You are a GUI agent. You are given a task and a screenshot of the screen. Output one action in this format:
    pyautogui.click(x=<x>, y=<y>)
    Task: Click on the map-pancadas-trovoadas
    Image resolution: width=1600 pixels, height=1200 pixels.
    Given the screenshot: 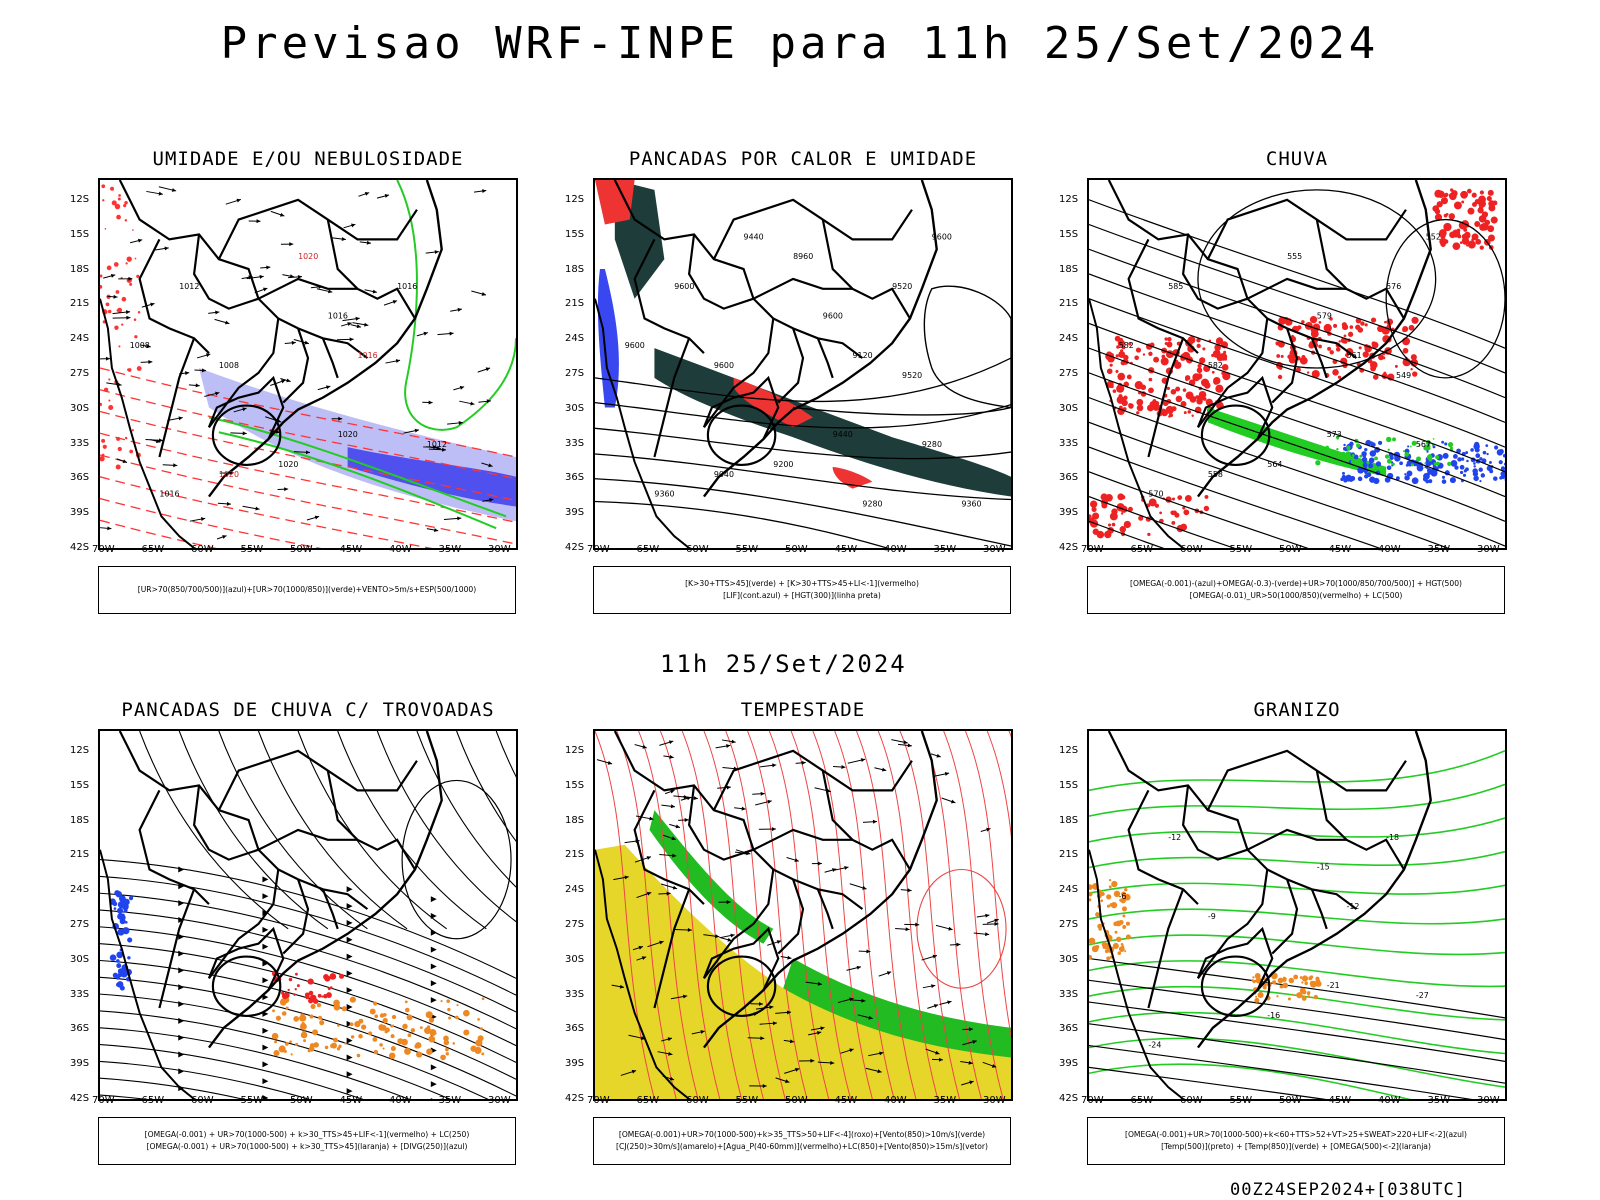 What is the action you would take?
    pyautogui.click(x=308, y=915)
    